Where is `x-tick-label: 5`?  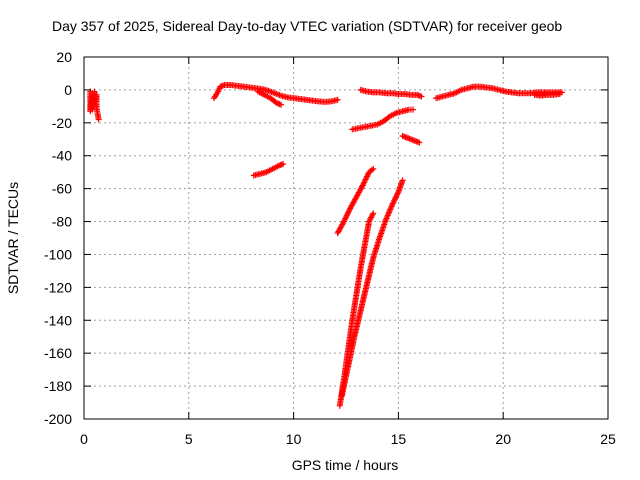
x-tick-label: 5 is located at coordinates (189, 439).